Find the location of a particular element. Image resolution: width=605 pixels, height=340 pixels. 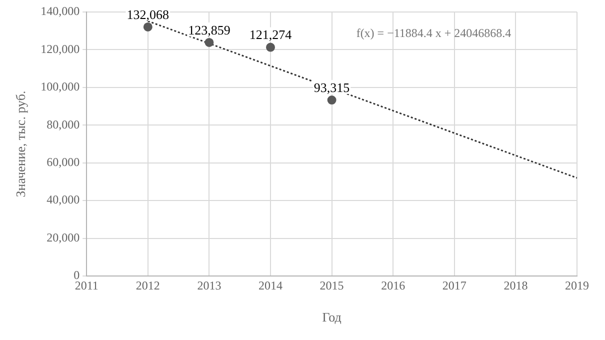

x-tick-label: 2016 is located at coordinates (393, 285).